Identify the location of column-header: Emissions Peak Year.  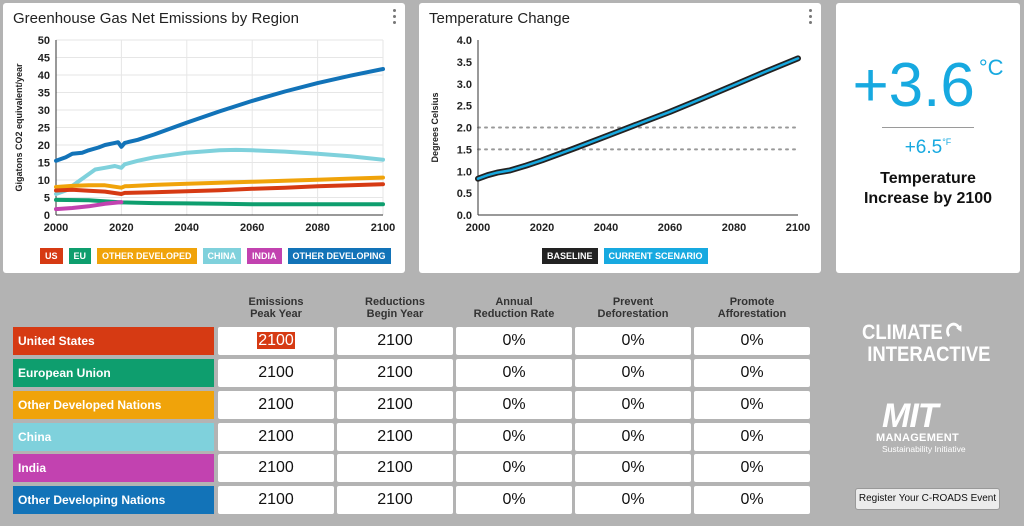
(276, 308).